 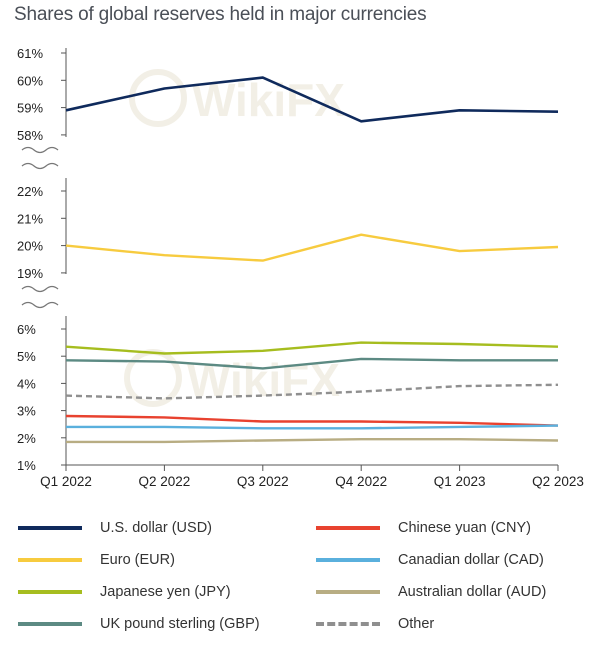 What do you see at coordinates (464, 528) in the screenshot?
I see `legend-label: Chinese yuan (CNY)` at bounding box center [464, 528].